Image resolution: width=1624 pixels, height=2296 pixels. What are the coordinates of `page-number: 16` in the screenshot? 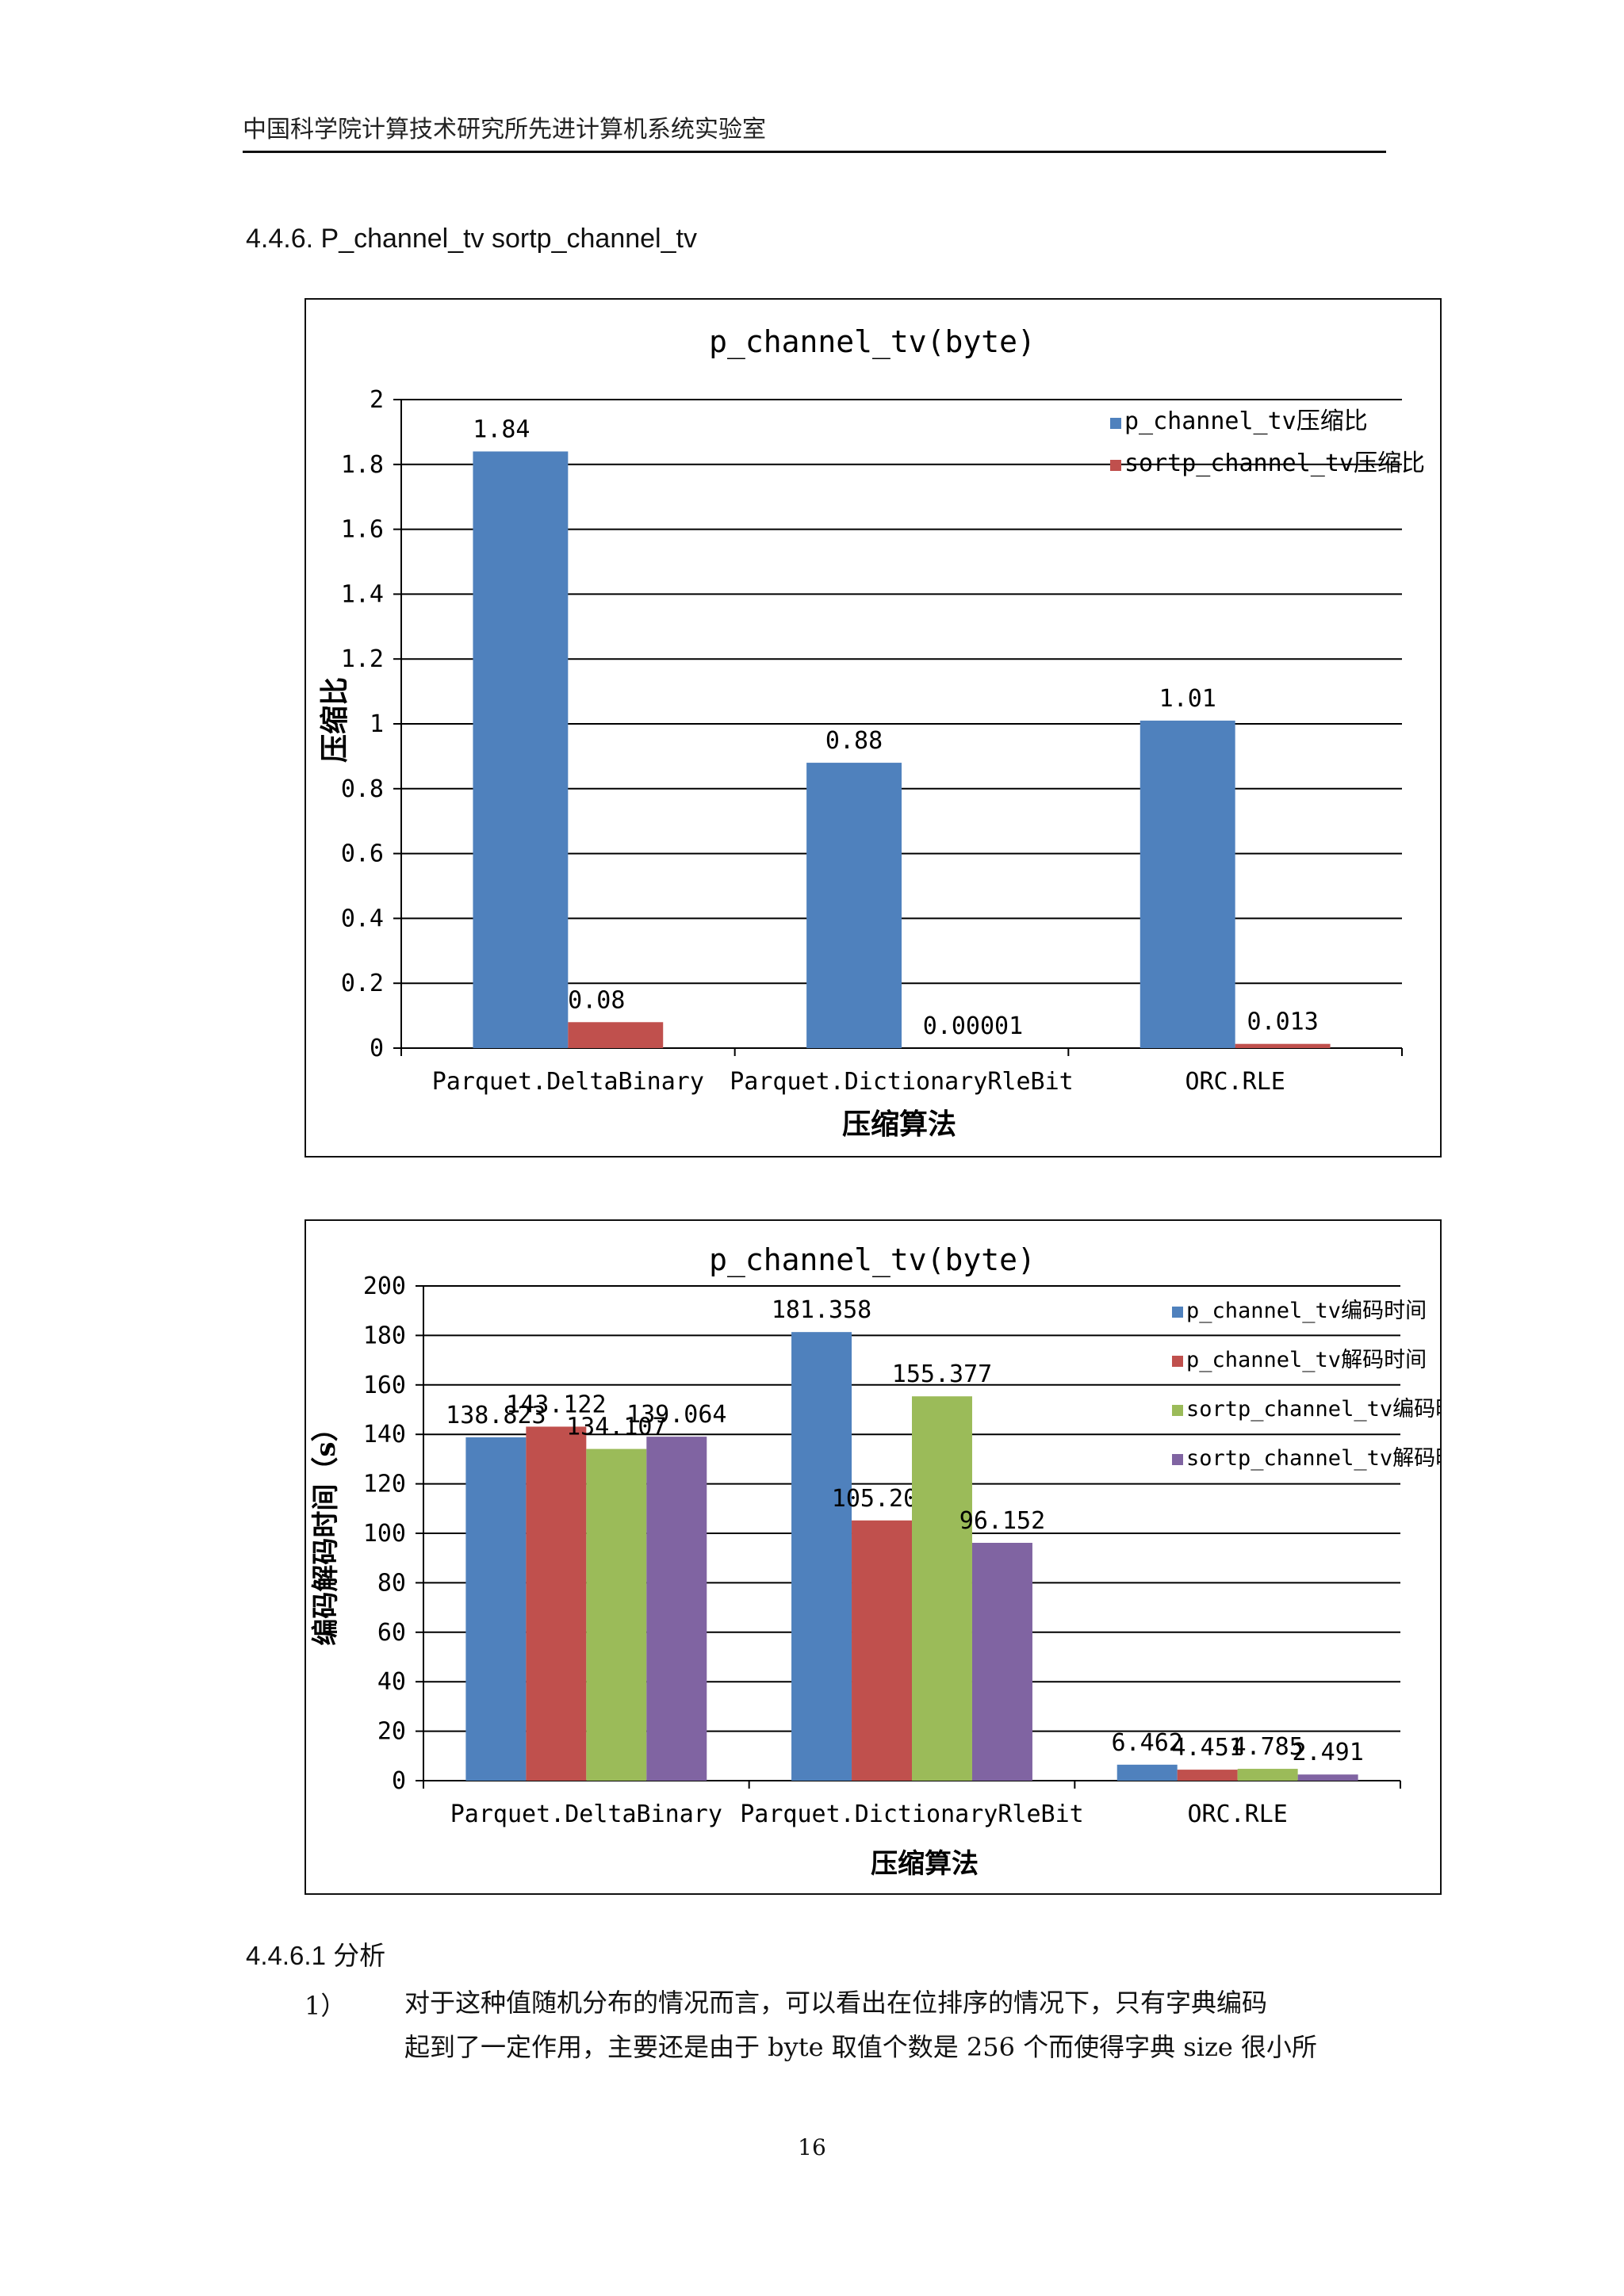 It's located at (812, 2147).